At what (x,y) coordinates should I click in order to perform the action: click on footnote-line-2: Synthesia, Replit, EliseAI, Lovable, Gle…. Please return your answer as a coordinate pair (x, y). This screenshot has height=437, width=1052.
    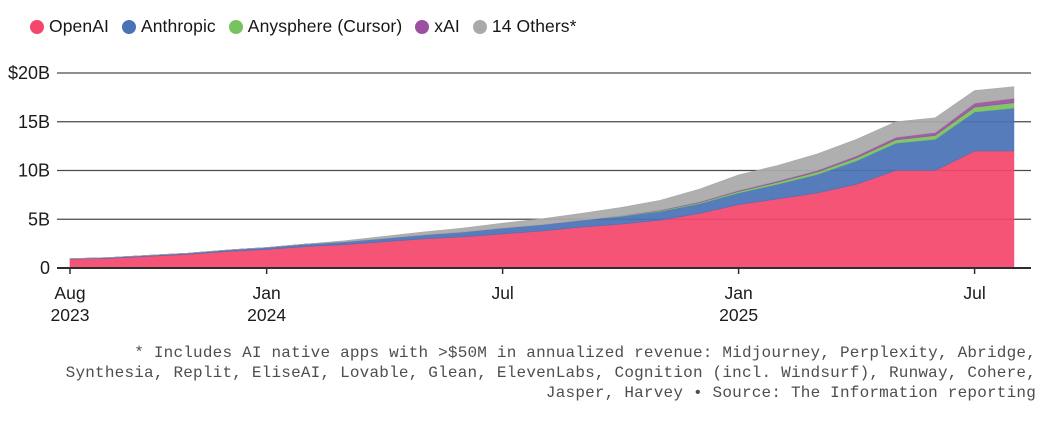
    Looking at the image, I should click on (550, 373).